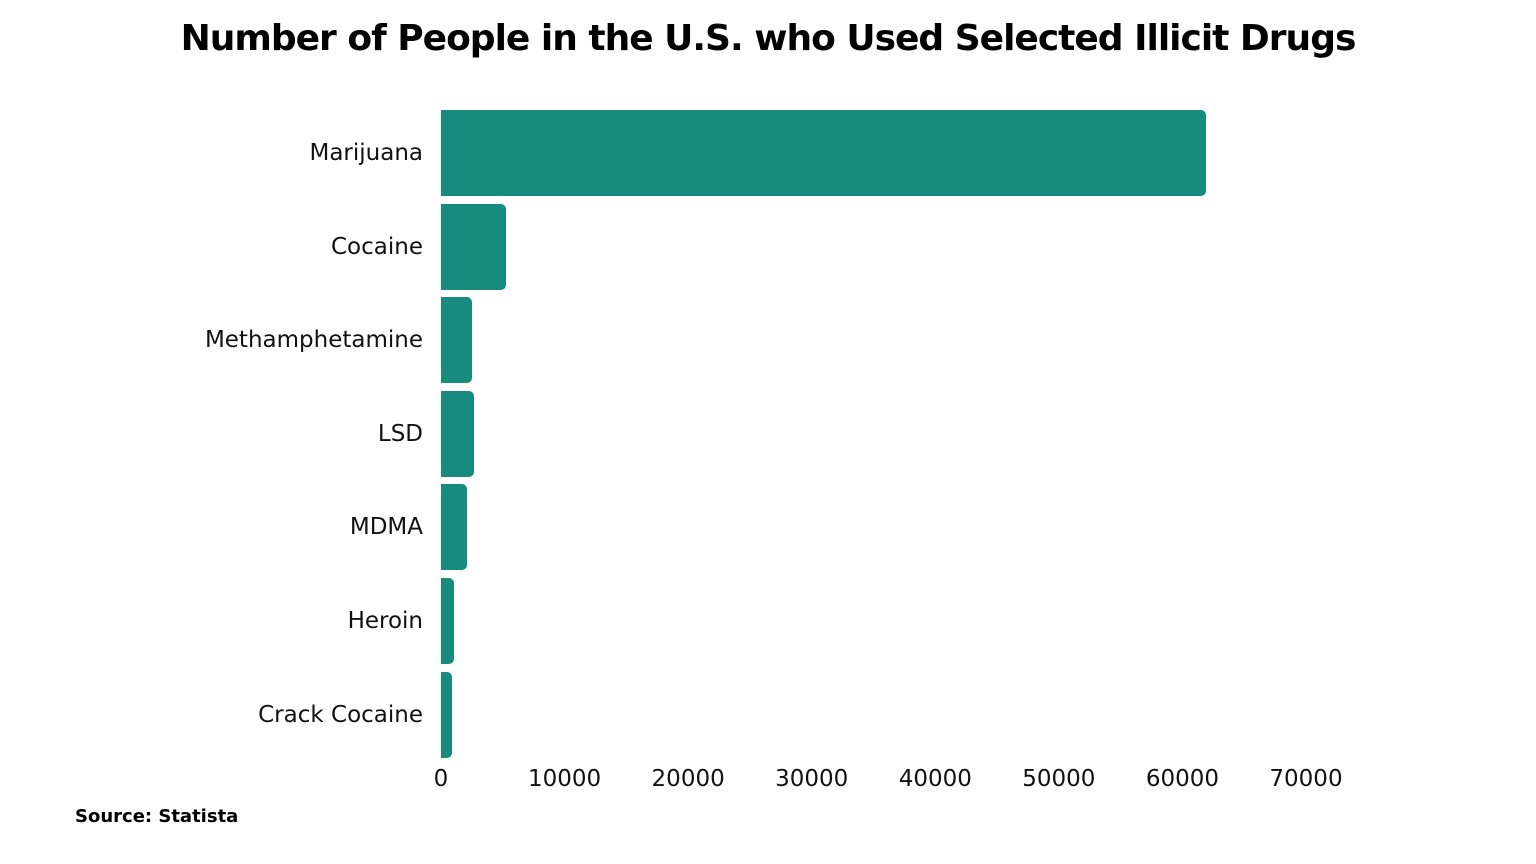  Describe the element at coordinates (935, 779) in the screenshot. I see `x-tick-label: 40000` at that location.